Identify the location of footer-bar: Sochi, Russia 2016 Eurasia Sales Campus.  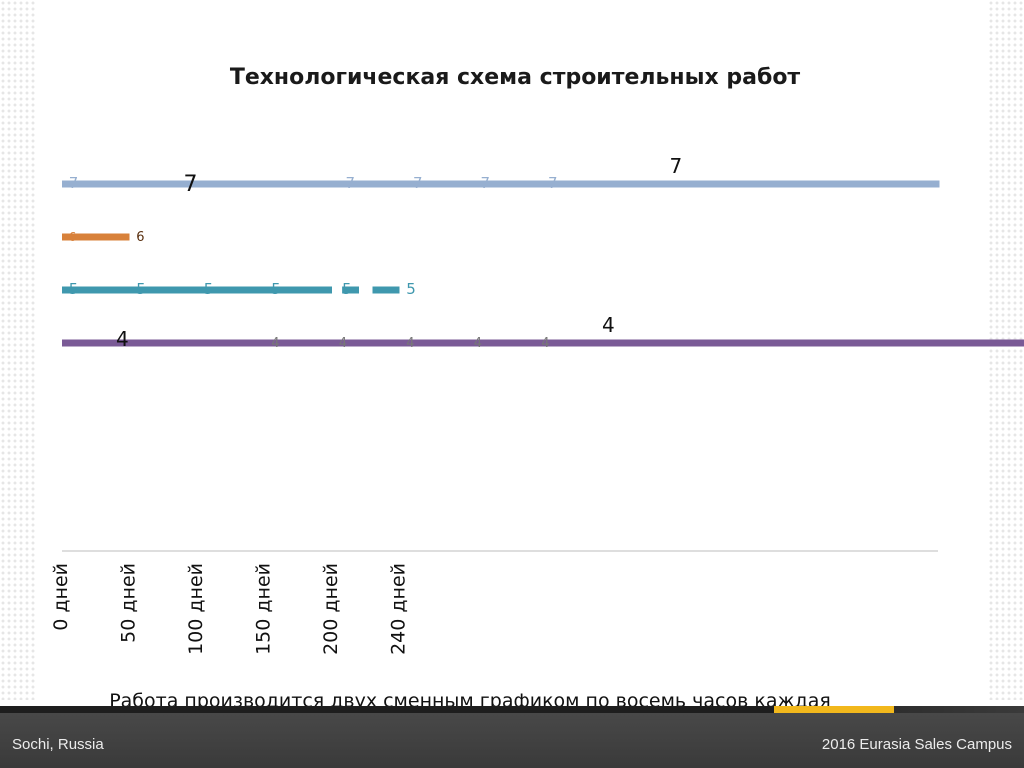
(512, 737).